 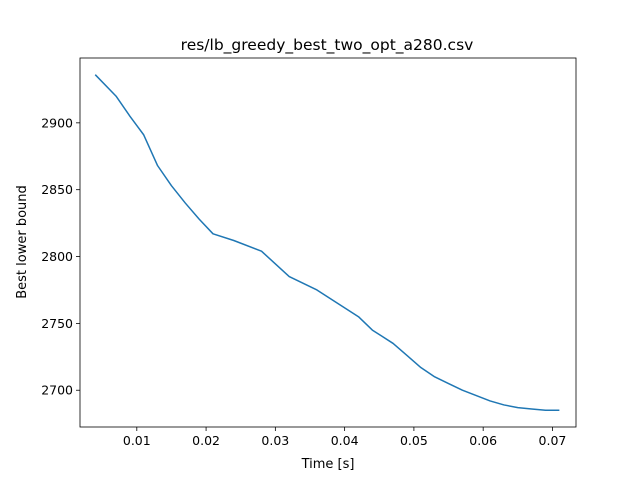 I want to click on y-tick-label: 2850, so click(x=57, y=189).